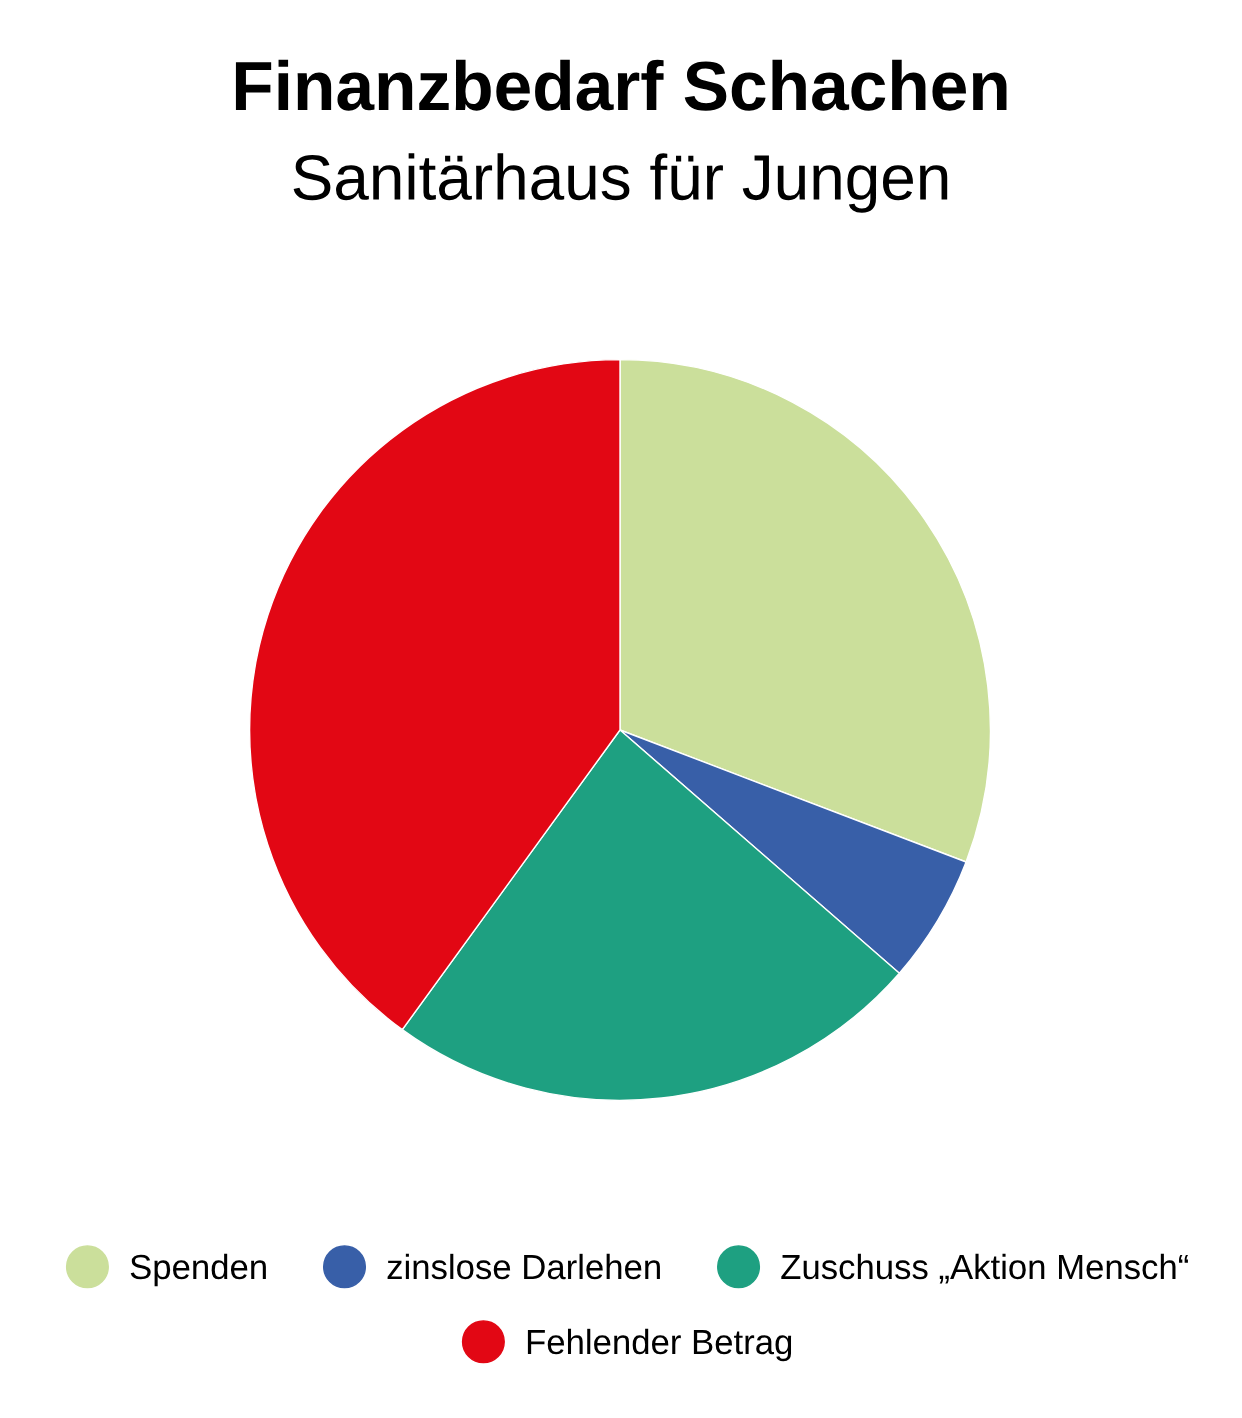 The height and width of the screenshot is (1418, 1242). Describe the element at coordinates (659, 1345) in the screenshot. I see `legend-label: Fehlender Betrag` at that location.